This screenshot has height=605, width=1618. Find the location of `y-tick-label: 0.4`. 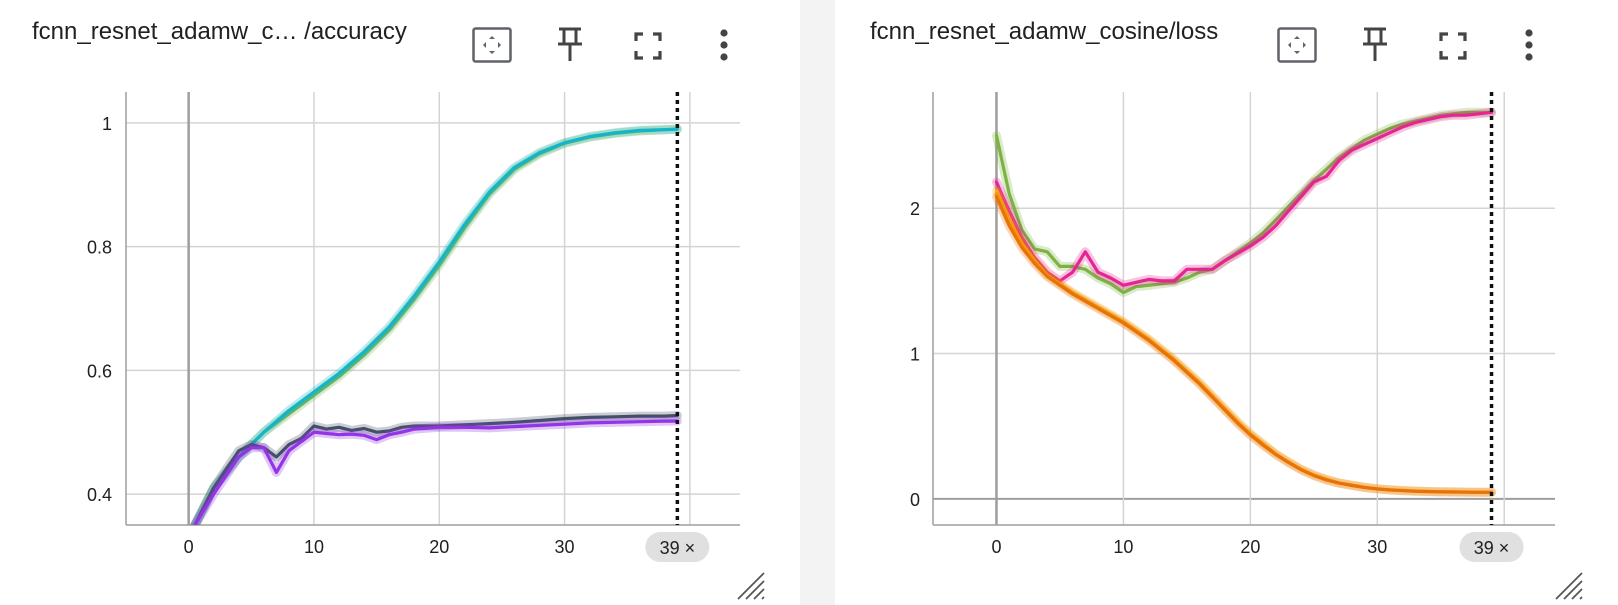

y-tick-label: 0.4 is located at coordinates (99, 495).